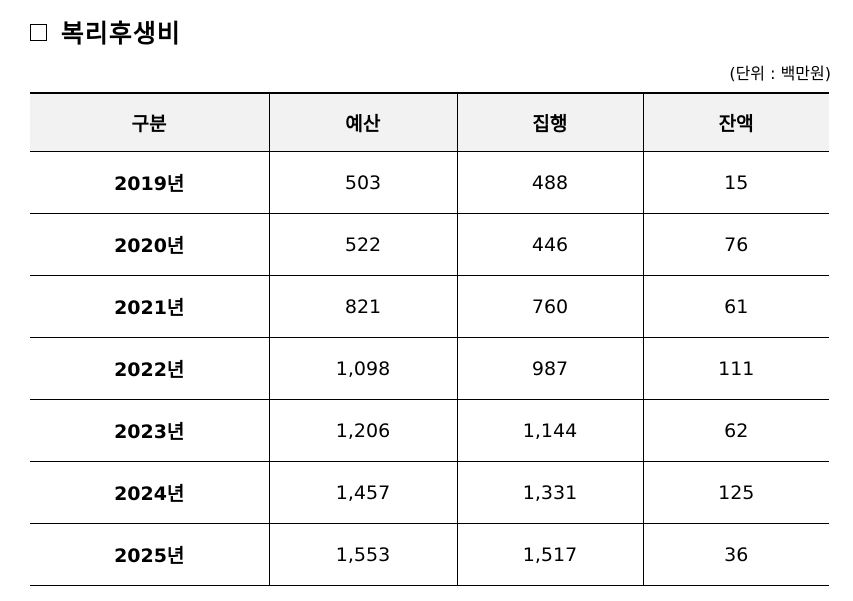  I want to click on balance-cell: 111, so click(735, 368).